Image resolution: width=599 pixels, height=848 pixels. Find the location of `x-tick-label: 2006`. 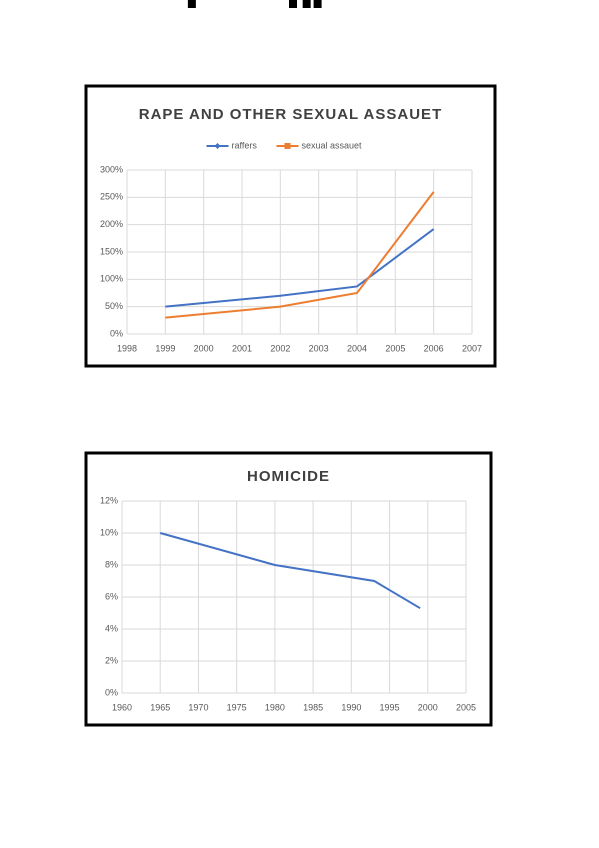

x-tick-label: 2006 is located at coordinates (434, 348).